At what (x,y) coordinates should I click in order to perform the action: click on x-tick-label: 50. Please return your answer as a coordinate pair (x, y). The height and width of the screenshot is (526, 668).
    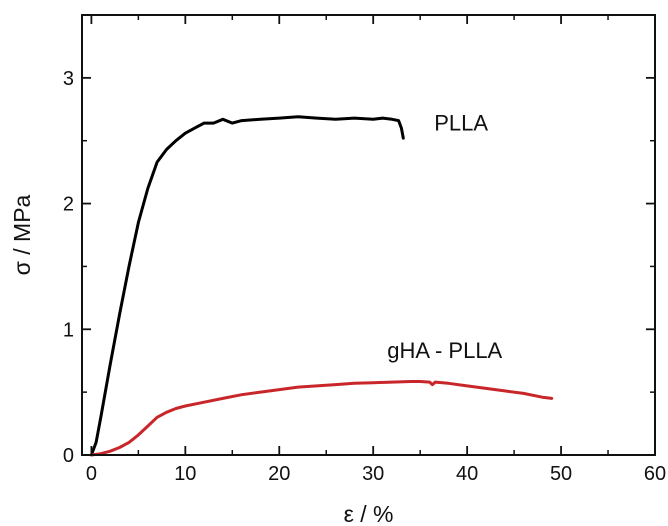
    Looking at the image, I should click on (561, 474).